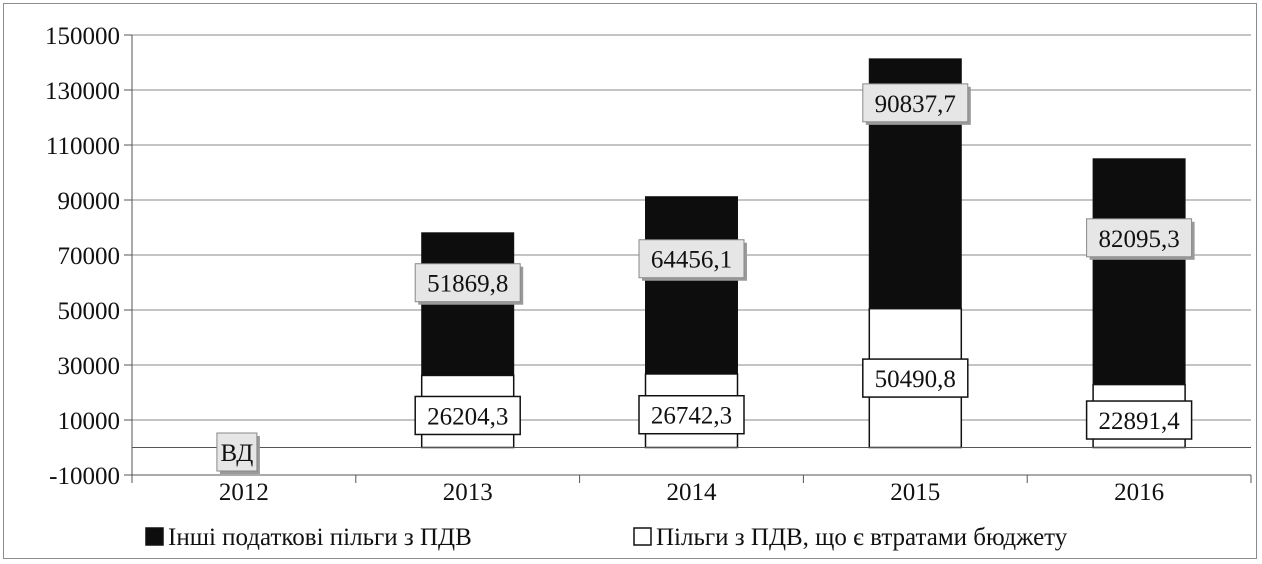  Describe the element at coordinates (244, 492) in the screenshot. I see `x-tick-label: 2012` at that location.